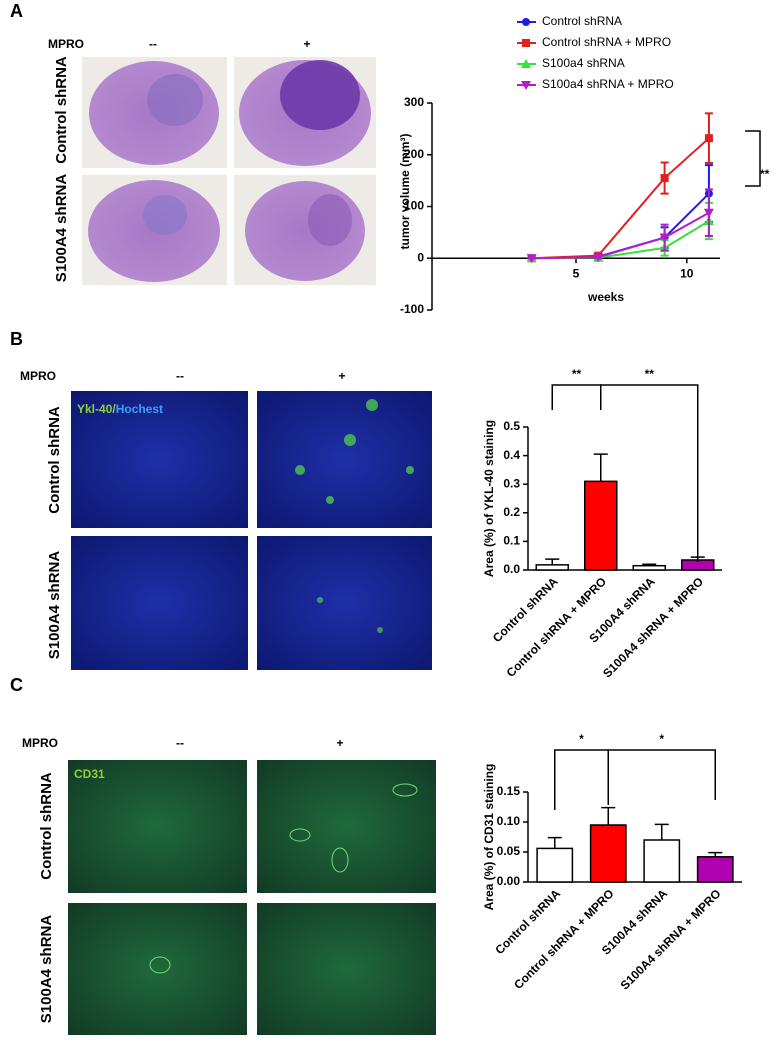 This screenshot has width=784, height=1048. What do you see at coordinates (509, 881) in the screenshot?
I see `y-tick-label: 0.00` at bounding box center [509, 881].